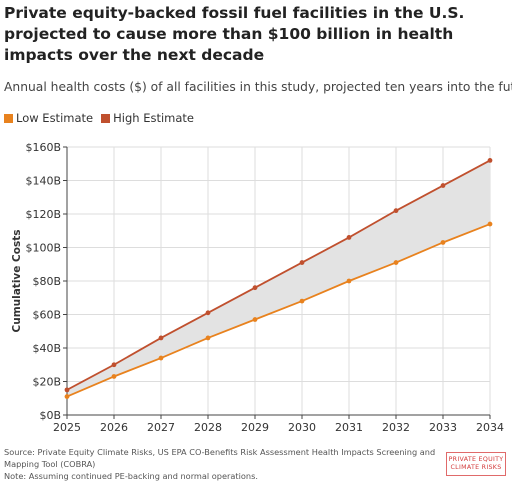  I want to click on x-tick-label: 2031, so click(349, 427).